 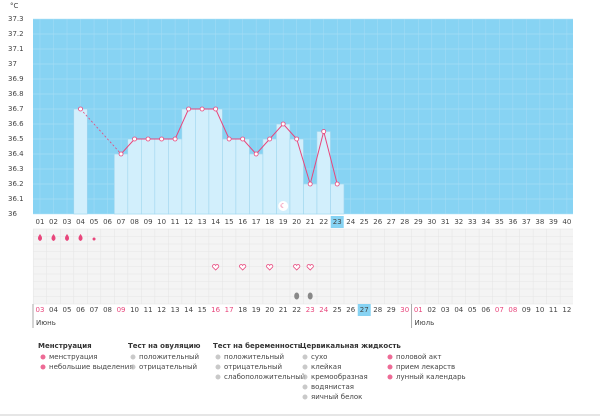 I want to click on legend-heading: Цервикальная жидкость, so click(x=350, y=346).